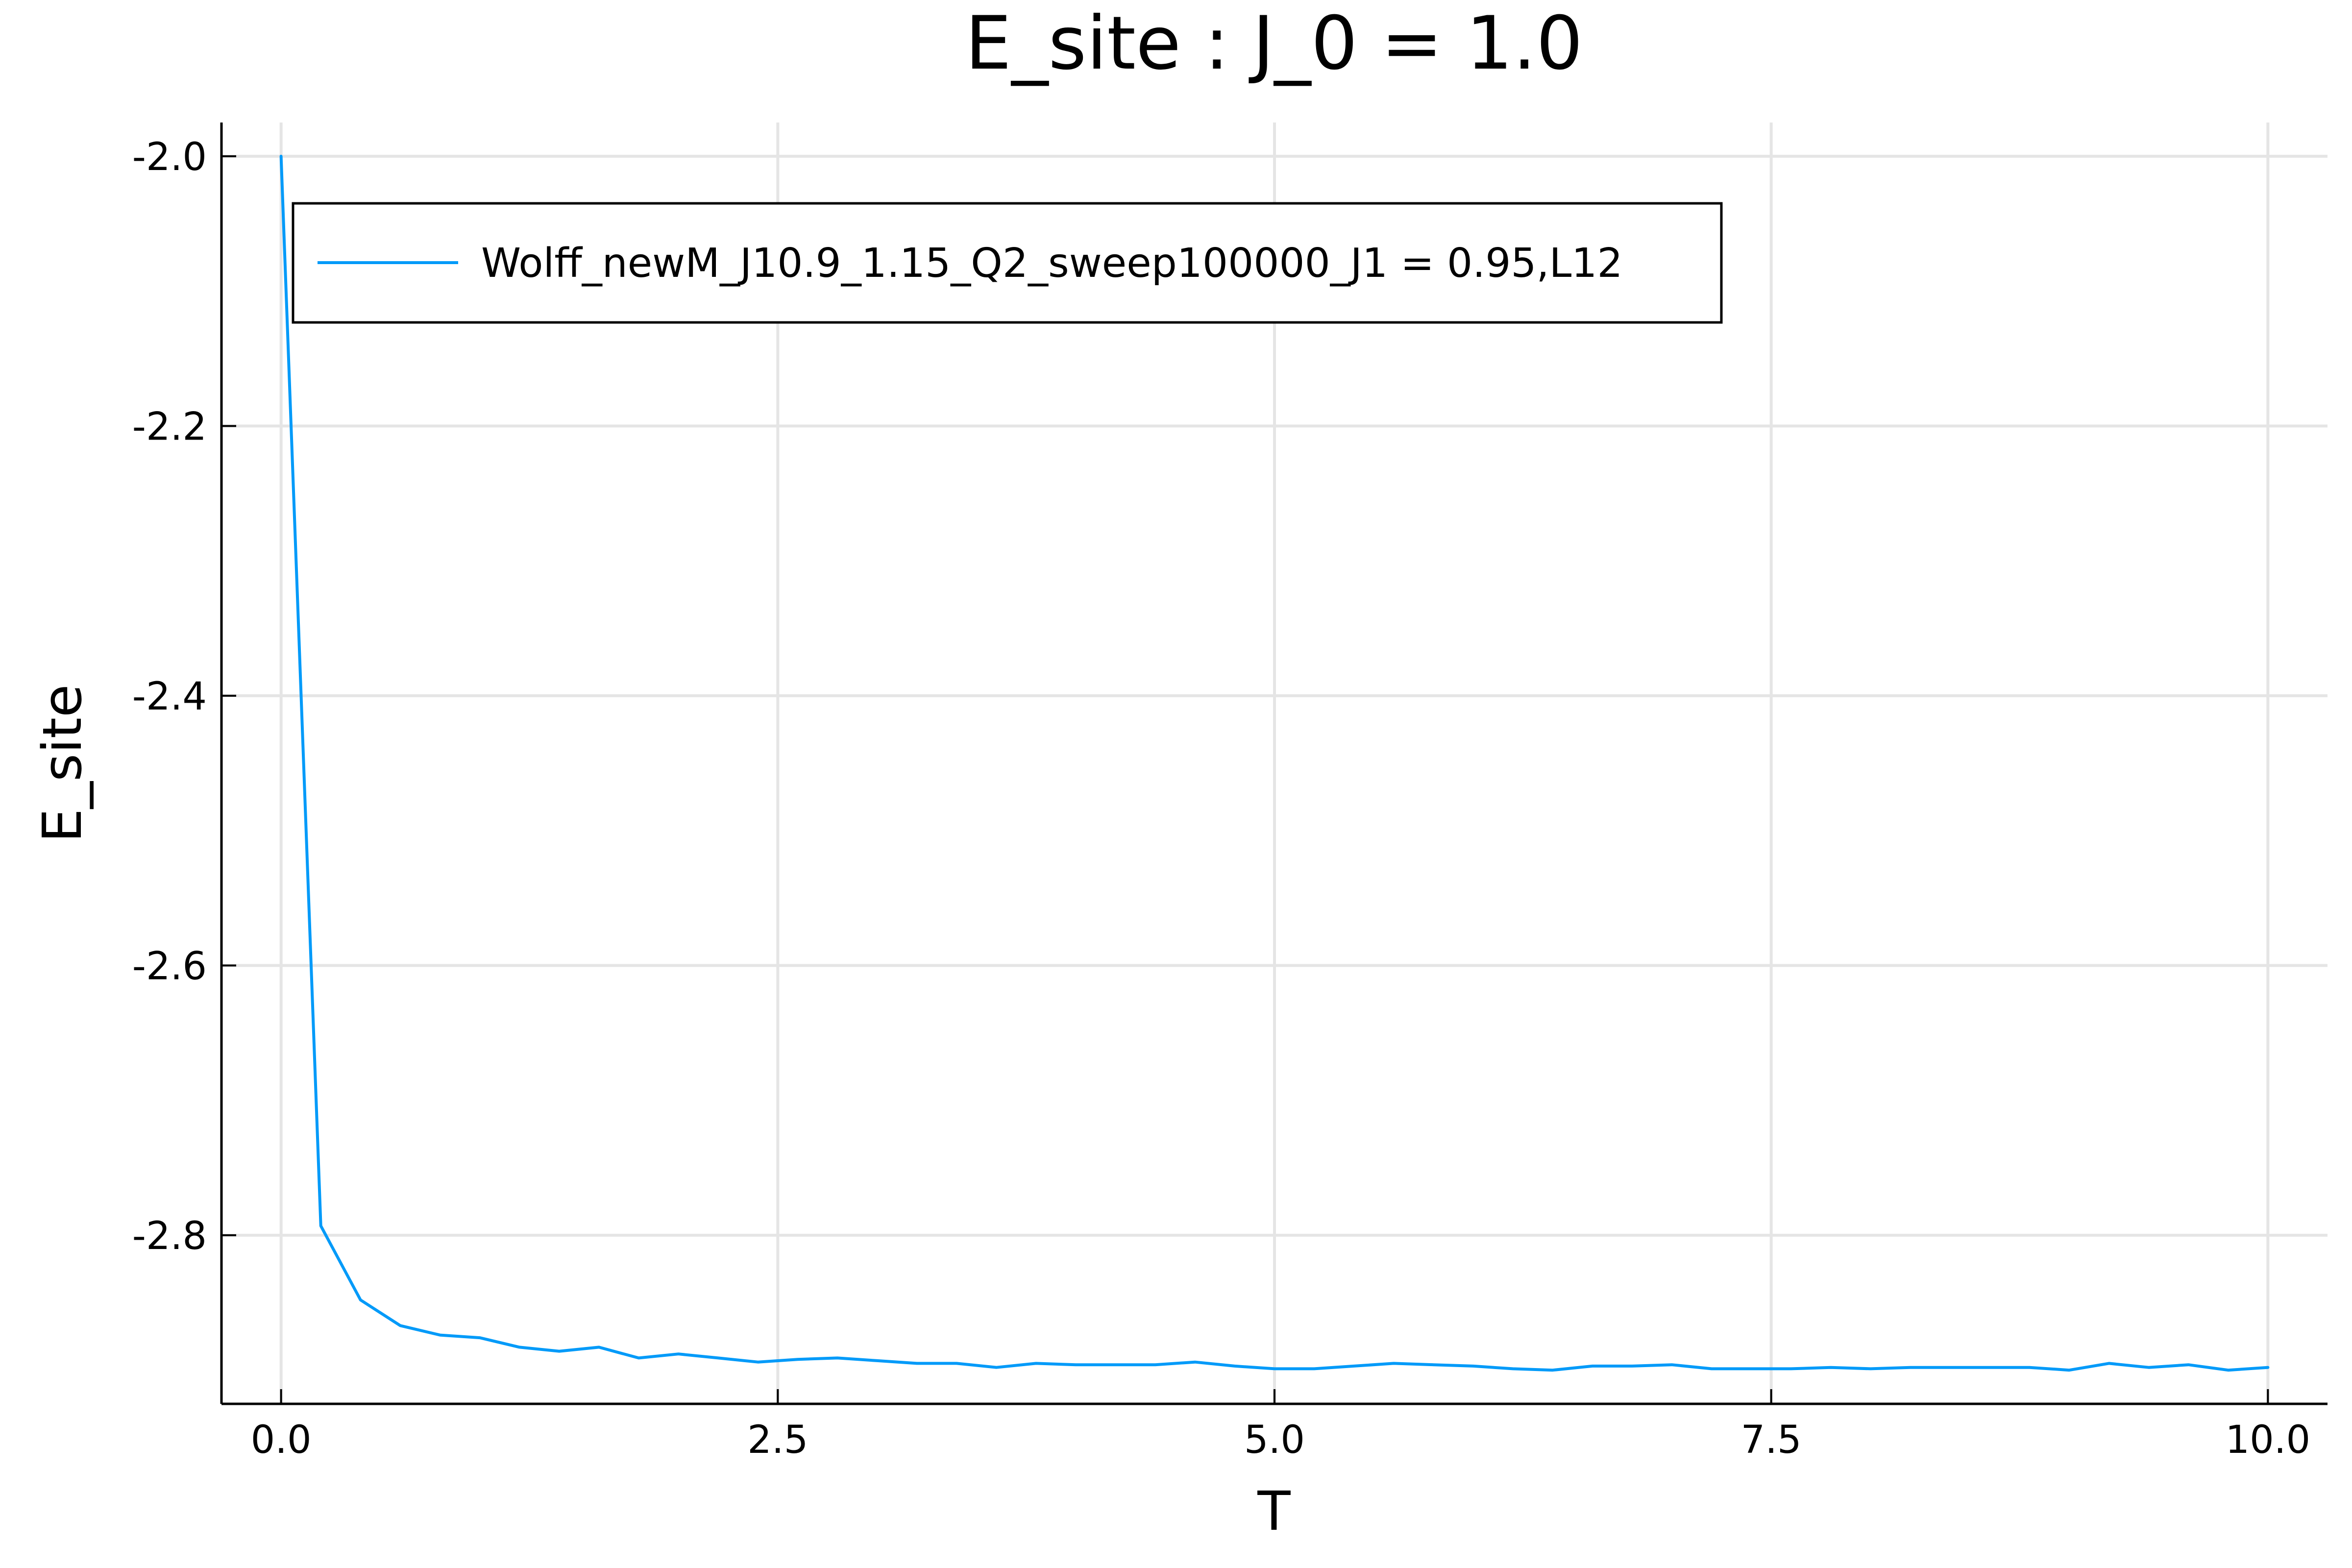 This screenshot has height=1568, width=2352. What do you see at coordinates (169, 697) in the screenshot?
I see `y-tick-label: -2.4` at bounding box center [169, 697].